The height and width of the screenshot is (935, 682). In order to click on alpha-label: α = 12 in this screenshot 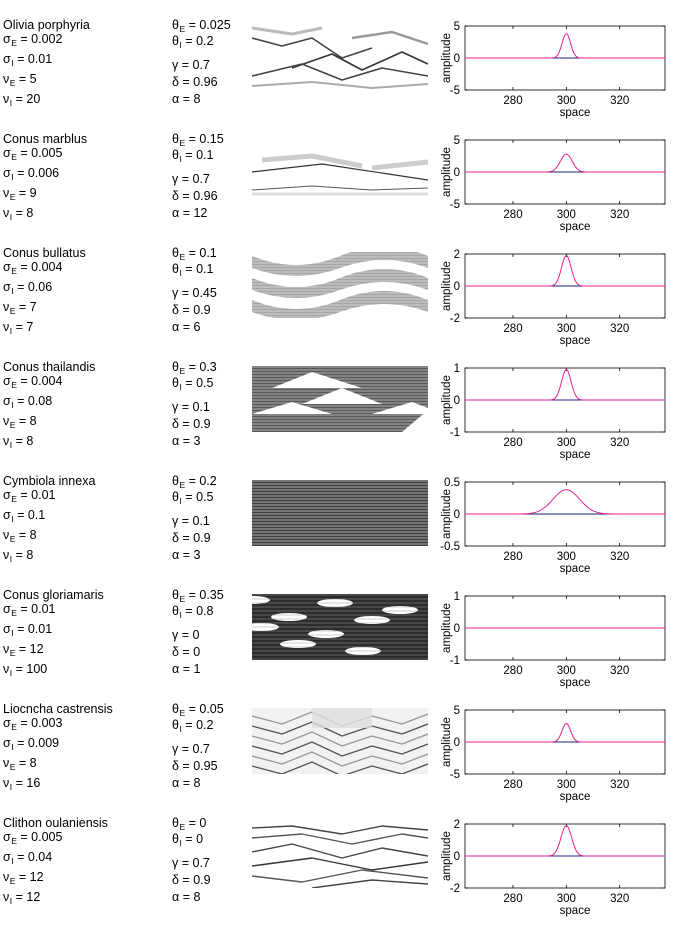, I will do `click(190, 213)`.